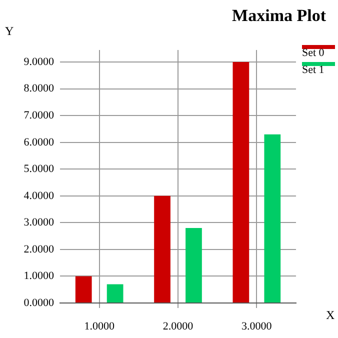  Describe the element at coordinates (39, 62) in the screenshot. I see `y-tick-label: 9.0000` at that location.